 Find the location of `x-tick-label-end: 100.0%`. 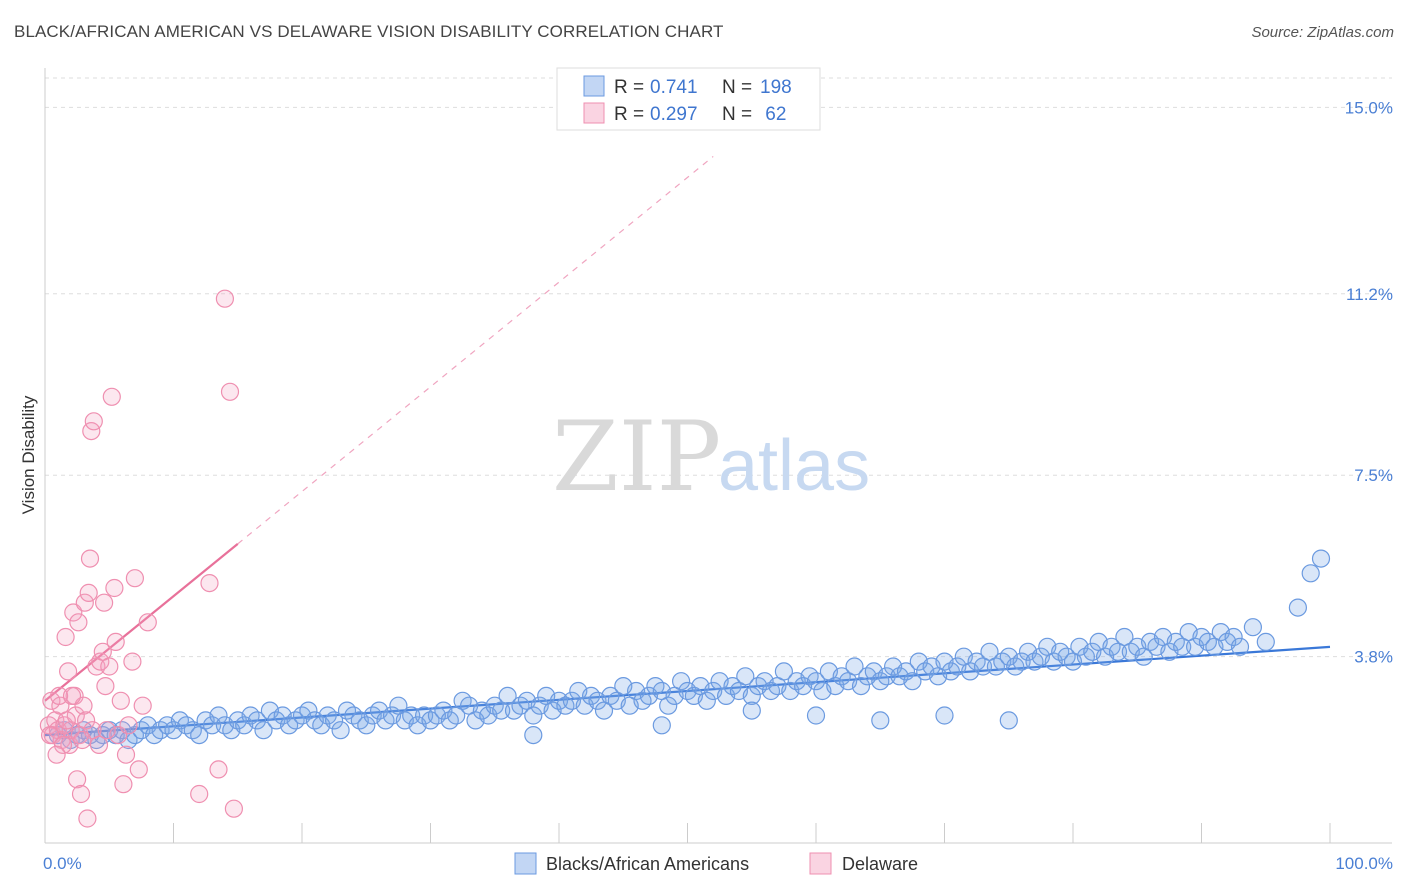

x-tick-label-end: 100.0% is located at coordinates (1364, 863).